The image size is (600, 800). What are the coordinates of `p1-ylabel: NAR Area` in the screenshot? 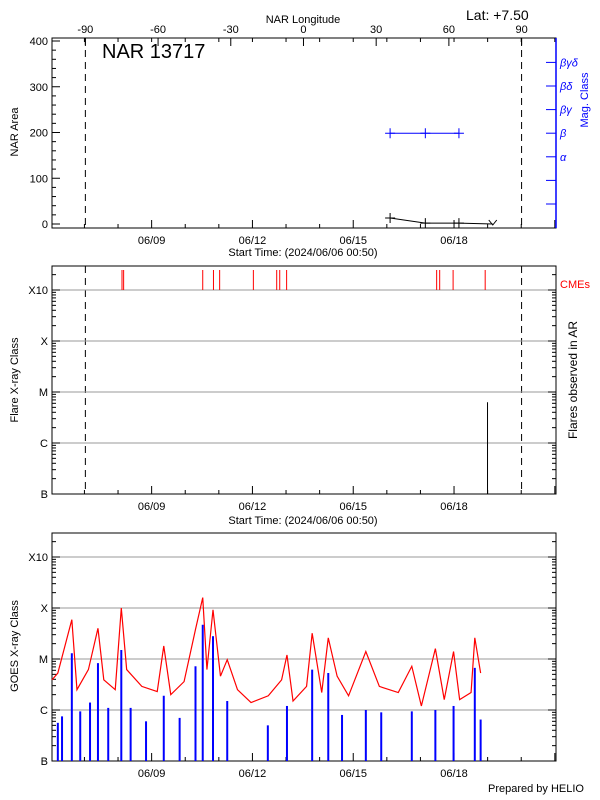 It's located at (15, 132).